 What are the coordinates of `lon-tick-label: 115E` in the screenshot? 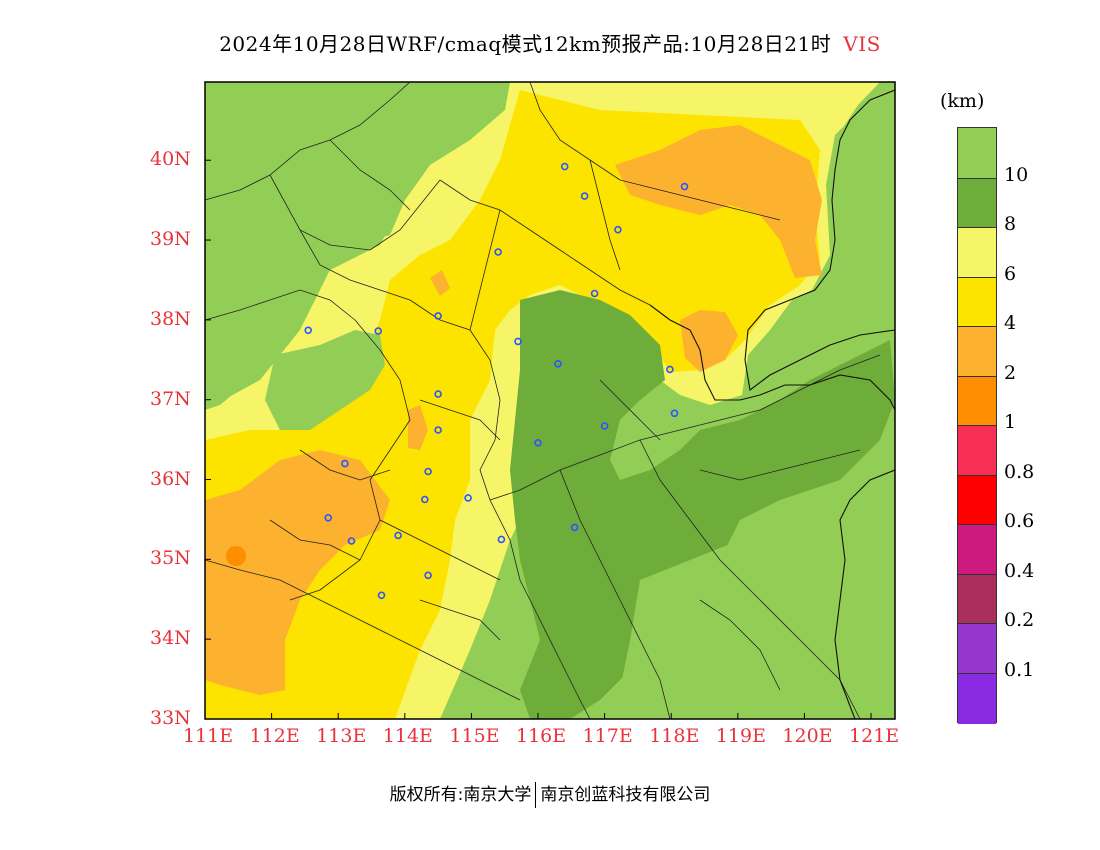 It's located at (474, 736).